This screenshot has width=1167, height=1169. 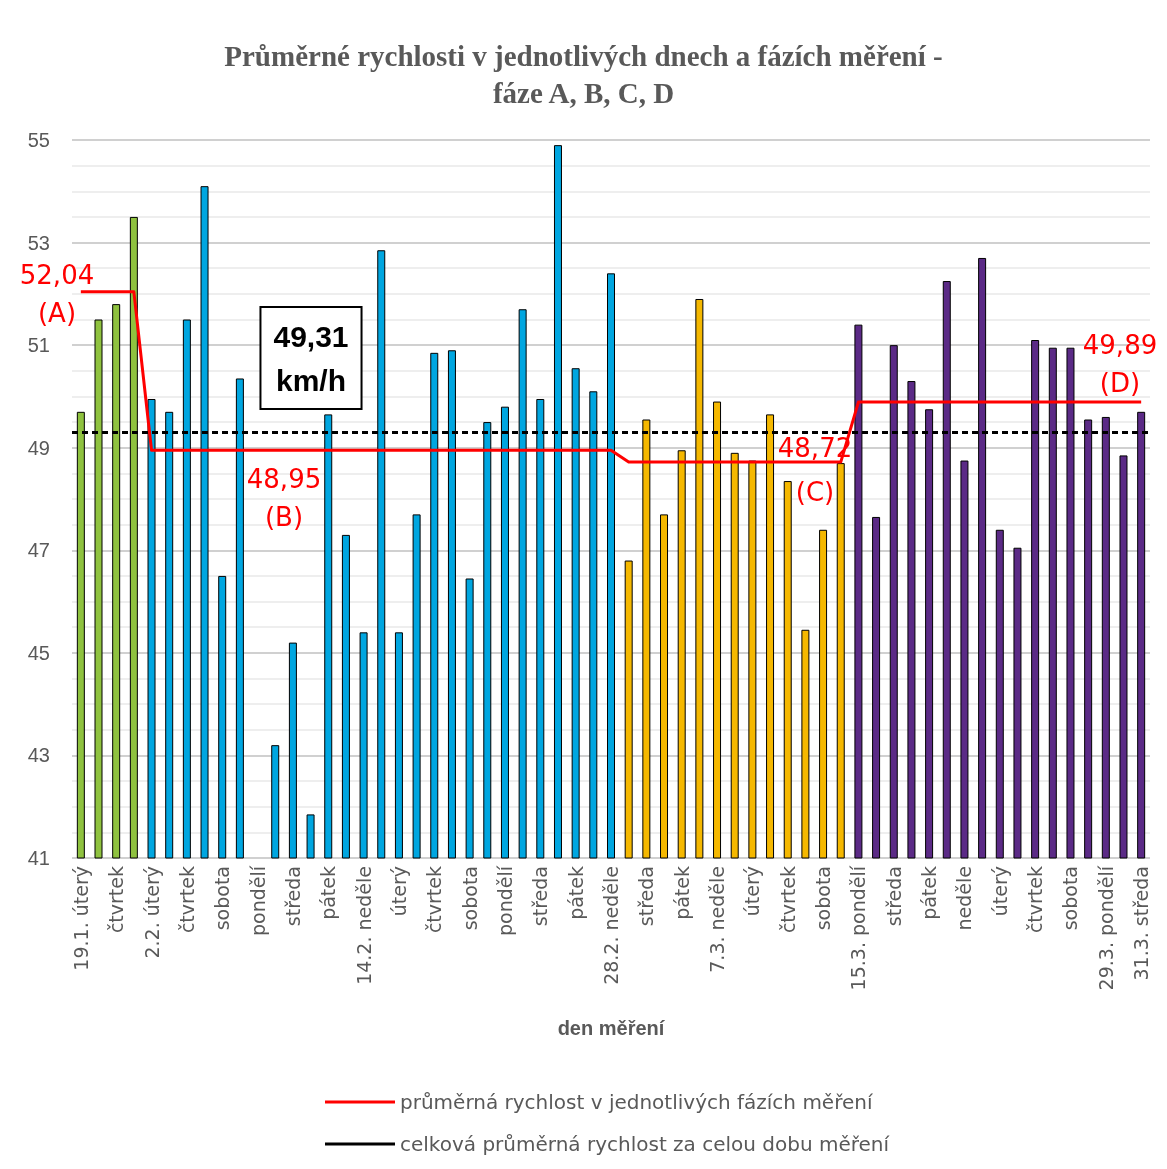 What do you see at coordinates (717, 919) in the screenshot?
I see `x-tick-label: 7.3. neděle` at bounding box center [717, 919].